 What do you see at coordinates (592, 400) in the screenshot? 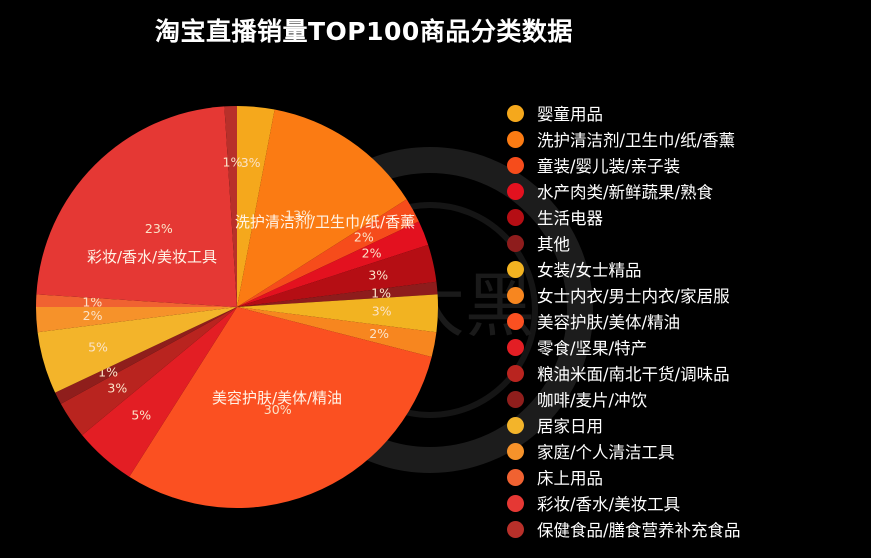
I see `legend-label: 咖啡/麦片/冲饮` at bounding box center [592, 400].